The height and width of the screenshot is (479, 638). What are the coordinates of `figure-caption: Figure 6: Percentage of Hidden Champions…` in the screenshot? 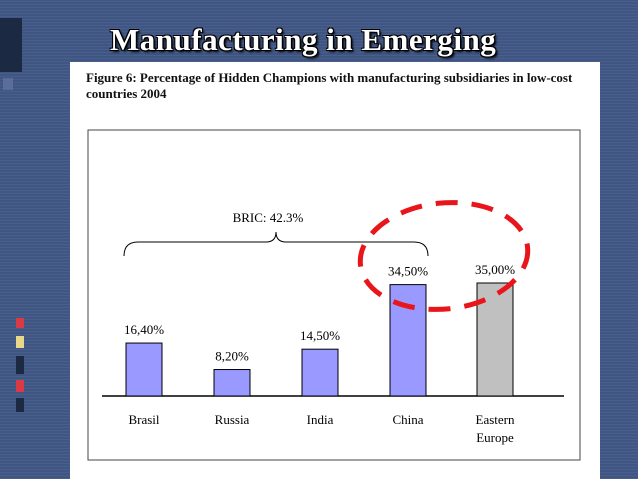 It's located at (329, 85).